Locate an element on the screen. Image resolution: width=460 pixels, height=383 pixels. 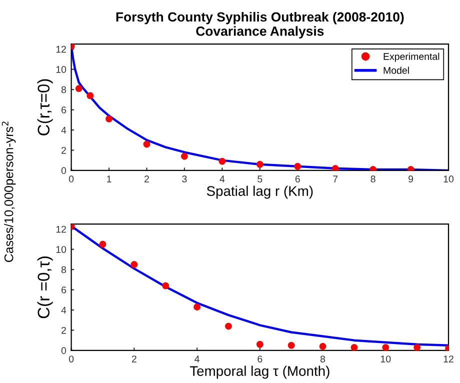
y-axis-title: C(r,τ=0) is located at coordinates (45, 107).